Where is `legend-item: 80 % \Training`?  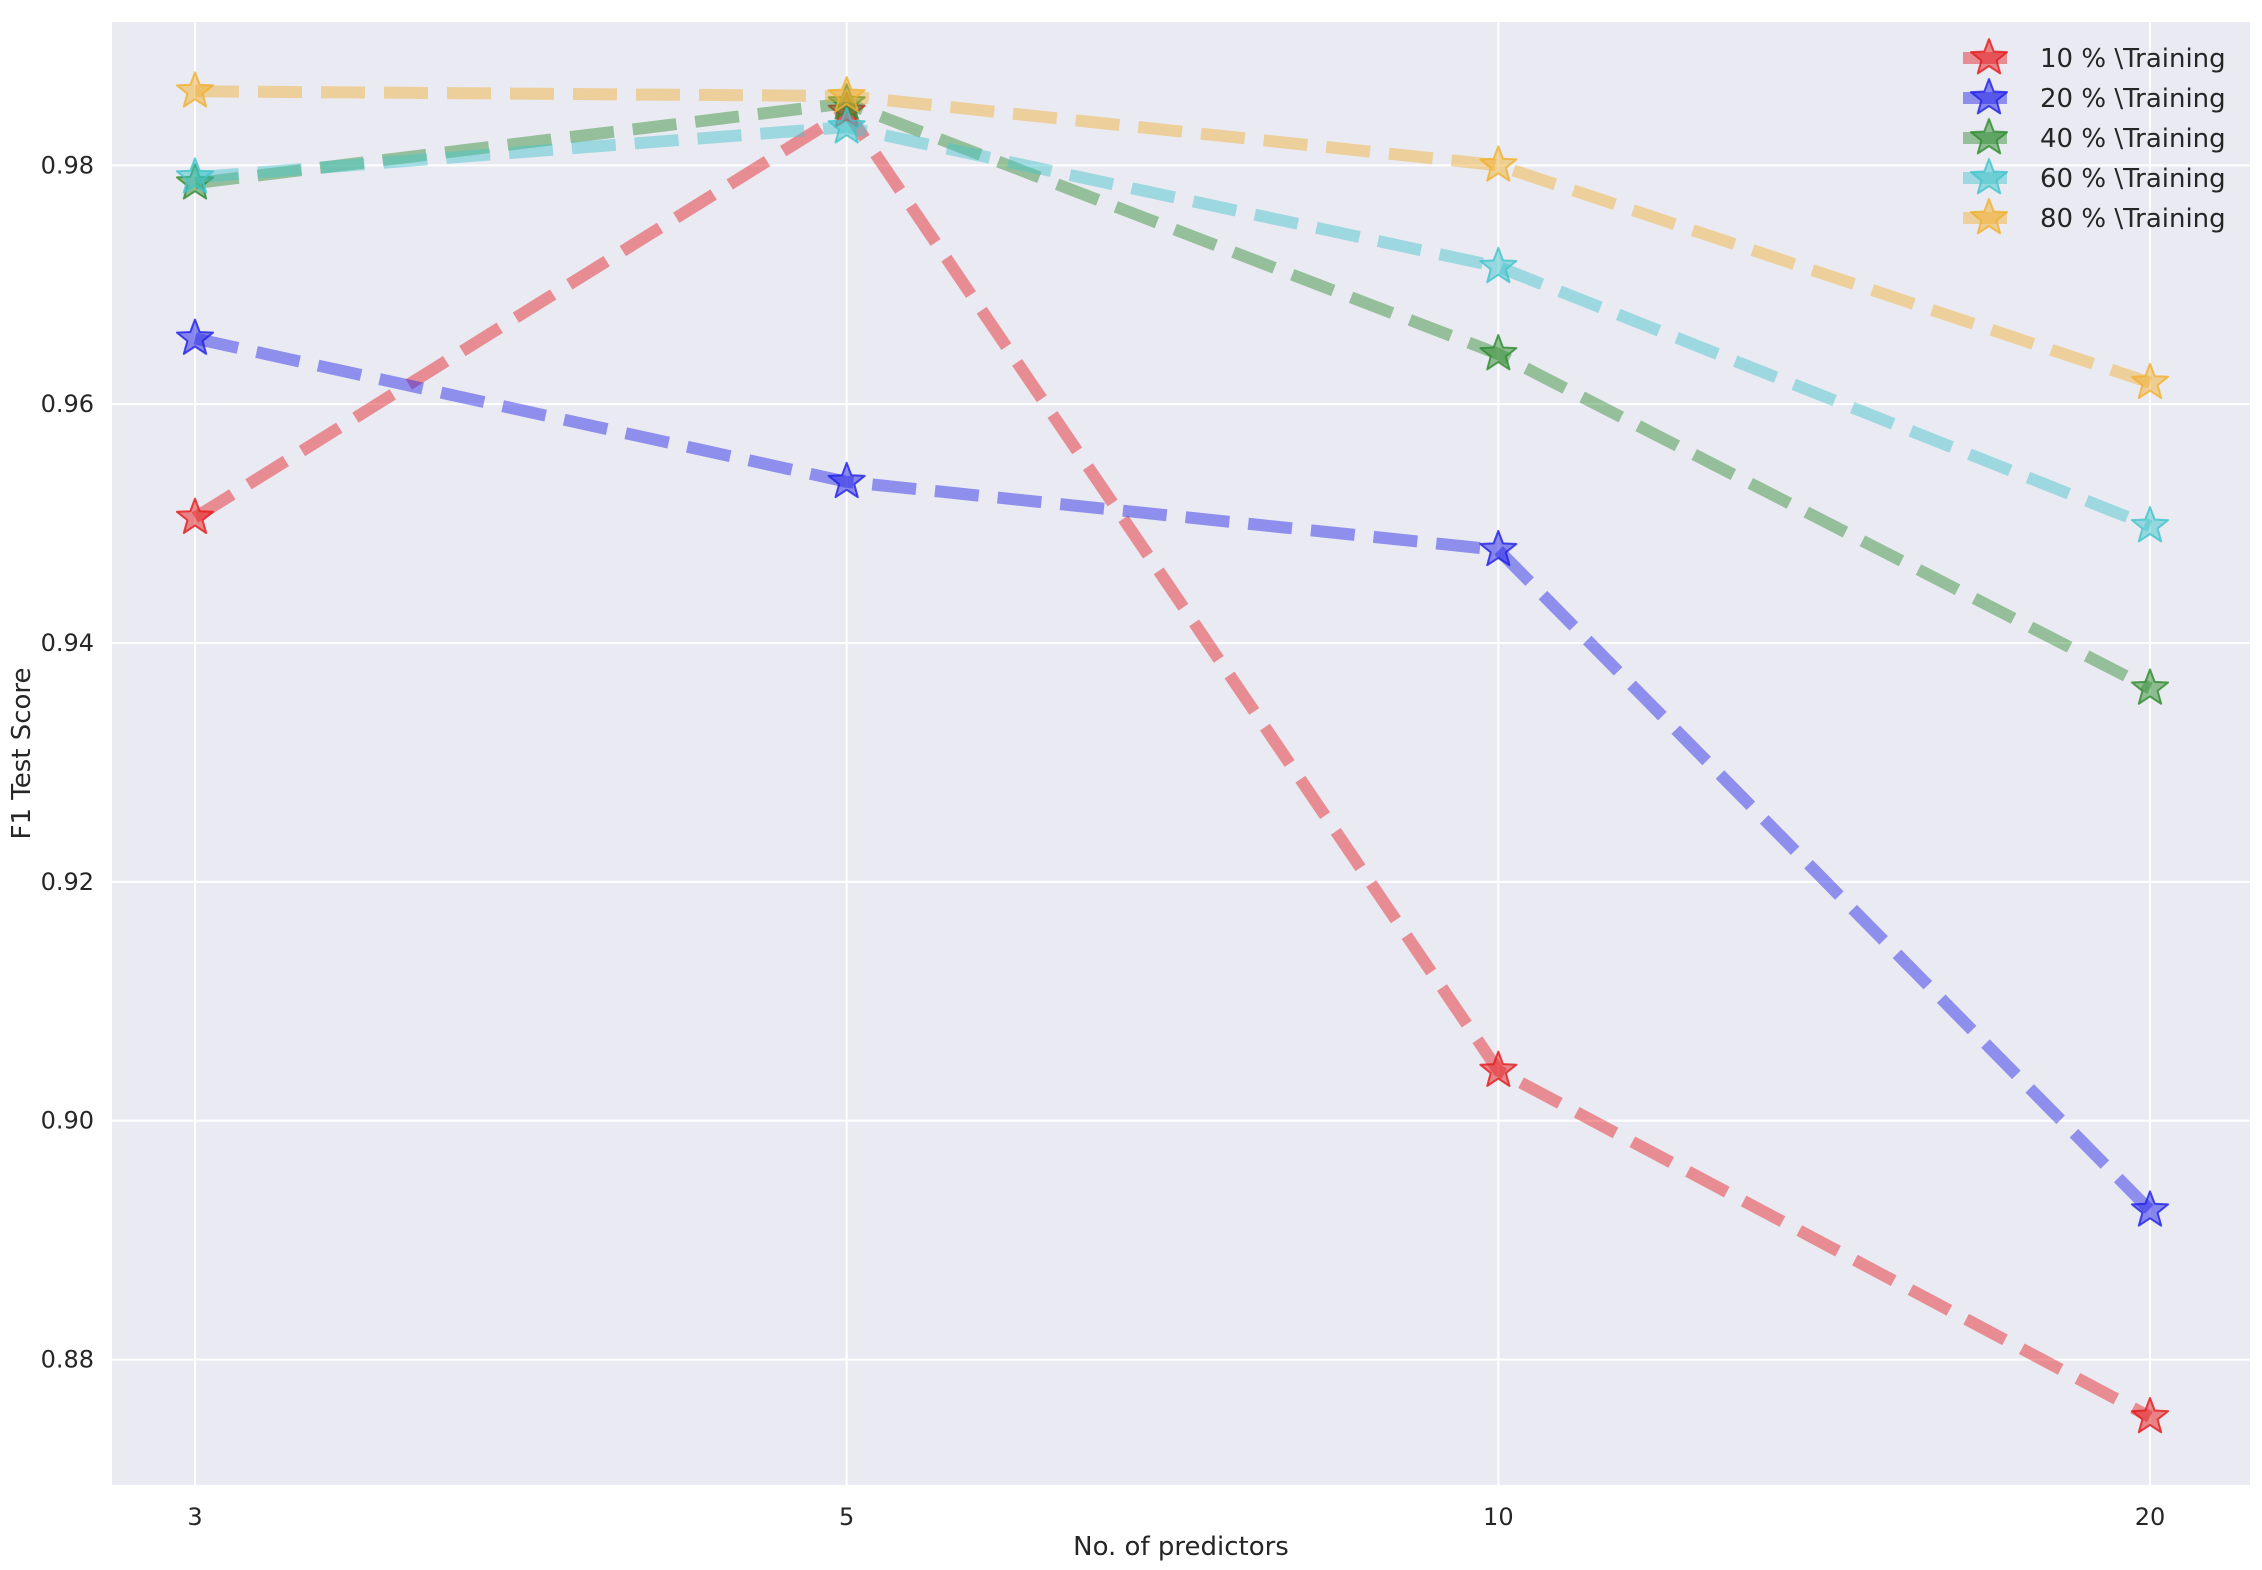 legend-item: 80 % \Training is located at coordinates (2094, 216).